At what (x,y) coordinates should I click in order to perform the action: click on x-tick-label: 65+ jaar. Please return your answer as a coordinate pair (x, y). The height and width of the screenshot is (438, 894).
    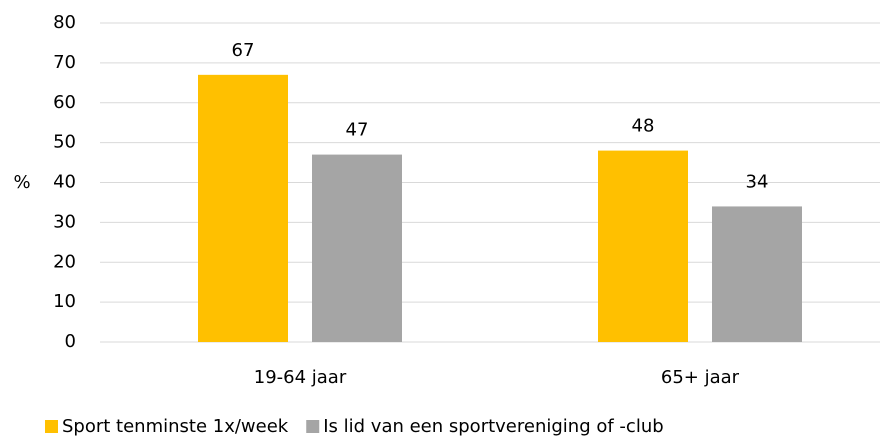
    Looking at the image, I should click on (700, 377).